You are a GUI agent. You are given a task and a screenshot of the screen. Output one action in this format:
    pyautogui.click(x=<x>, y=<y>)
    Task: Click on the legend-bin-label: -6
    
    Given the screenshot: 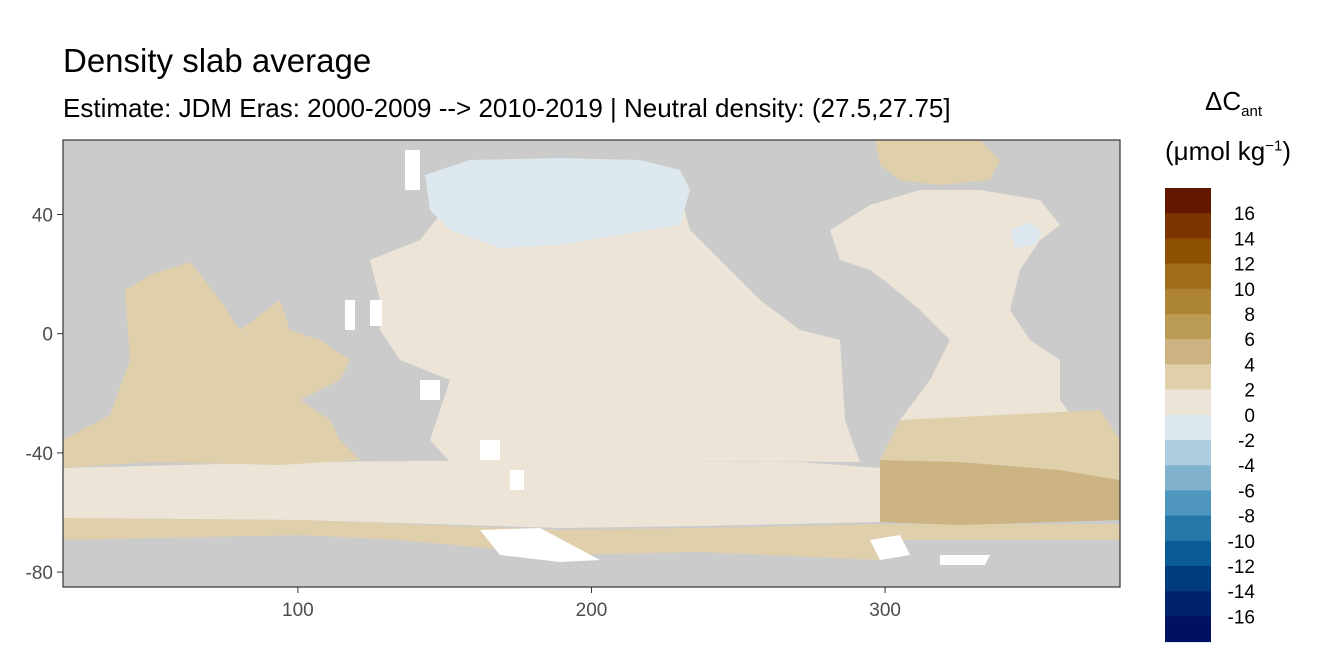 What is the action you would take?
    pyautogui.click(x=1246, y=491)
    